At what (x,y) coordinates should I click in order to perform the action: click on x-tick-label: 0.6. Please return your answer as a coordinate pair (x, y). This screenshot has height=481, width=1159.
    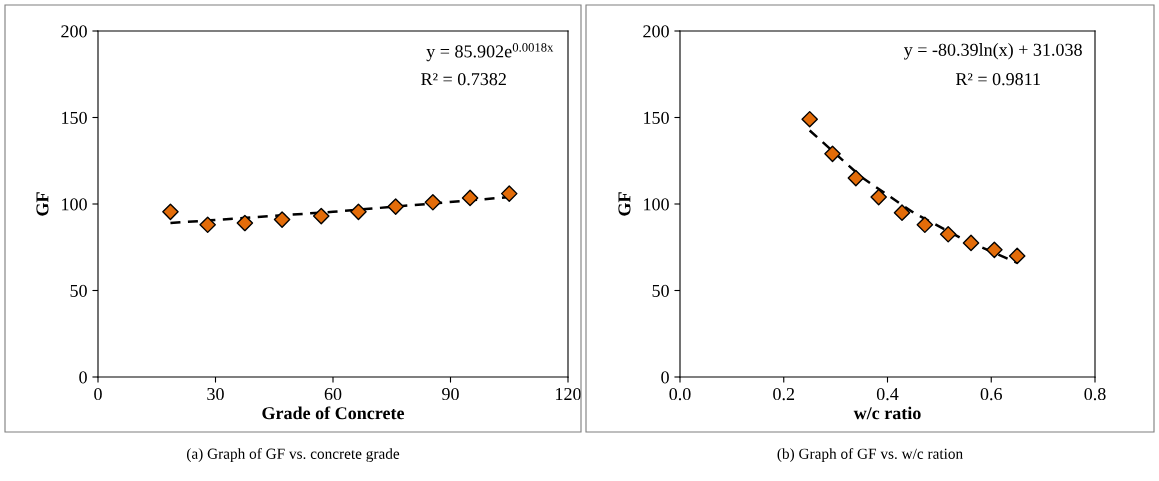
    Looking at the image, I should click on (991, 394).